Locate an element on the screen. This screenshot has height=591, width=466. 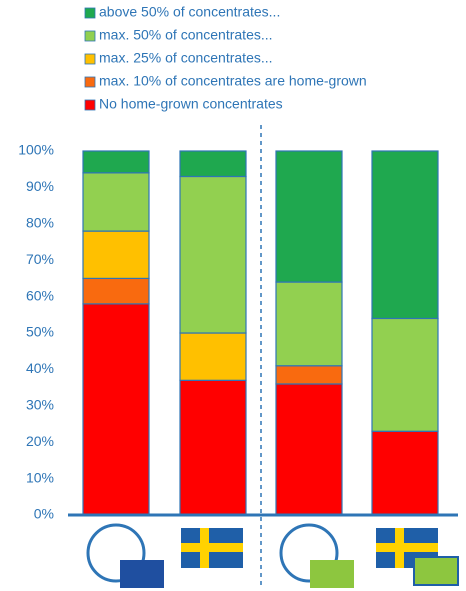
y-tick-label: 0% is located at coordinates (44, 514).